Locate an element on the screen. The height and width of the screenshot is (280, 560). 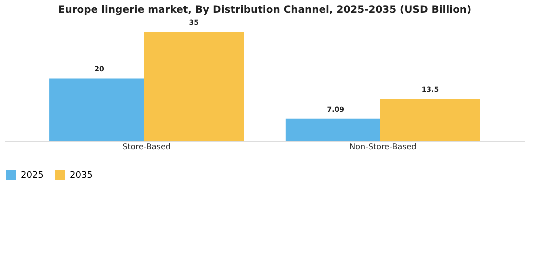
x-tick-label: Non-Store-Based is located at coordinates (383, 147).